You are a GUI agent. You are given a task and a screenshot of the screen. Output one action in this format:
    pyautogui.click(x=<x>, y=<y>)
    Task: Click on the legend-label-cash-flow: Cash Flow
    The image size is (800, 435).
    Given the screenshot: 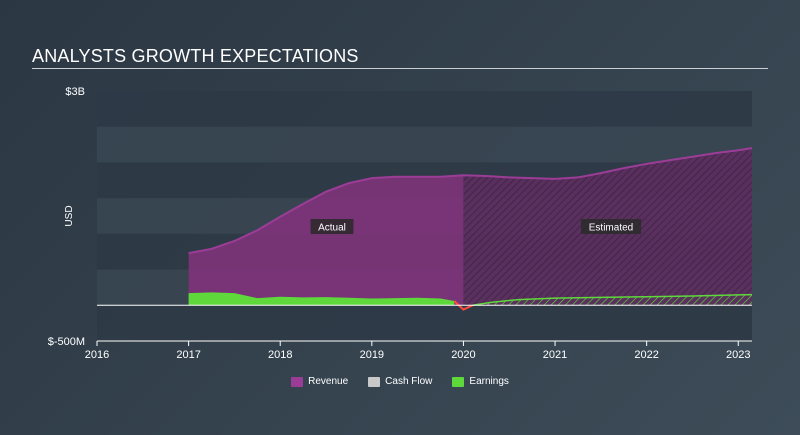 What is the action you would take?
    pyautogui.click(x=409, y=381)
    